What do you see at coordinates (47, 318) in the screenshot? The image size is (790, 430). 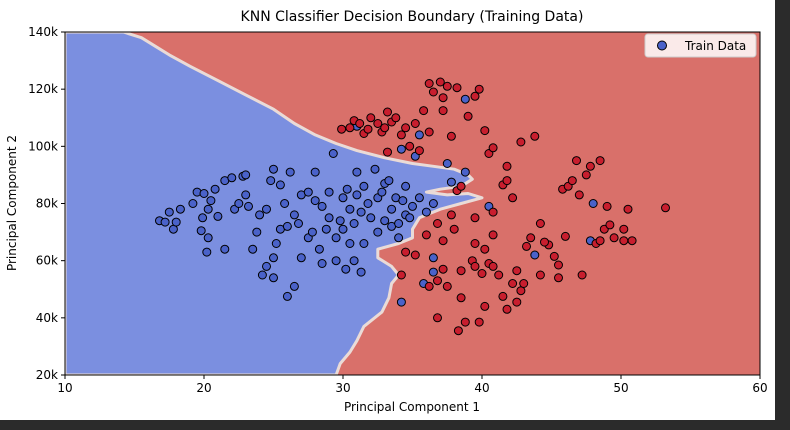 I see `y-tick-label: 40k` at bounding box center [47, 318].